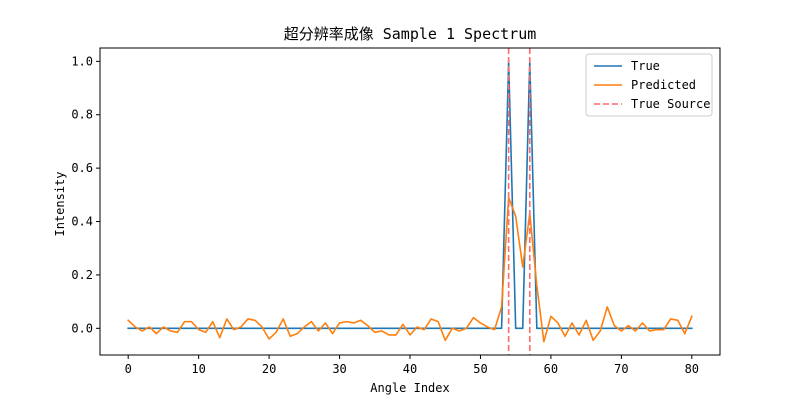 This screenshot has width=800, height=400. What do you see at coordinates (269, 369) in the screenshot?
I see `x-tick-label: 20` at bounding box center [269, 369].